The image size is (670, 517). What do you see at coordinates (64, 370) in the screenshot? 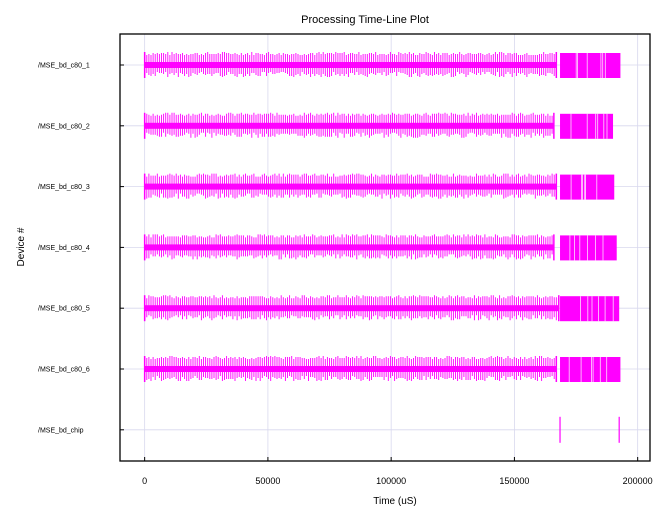
I see `device-label-5: /MSE_bd_c80_6` at bounding box center [64, 370].